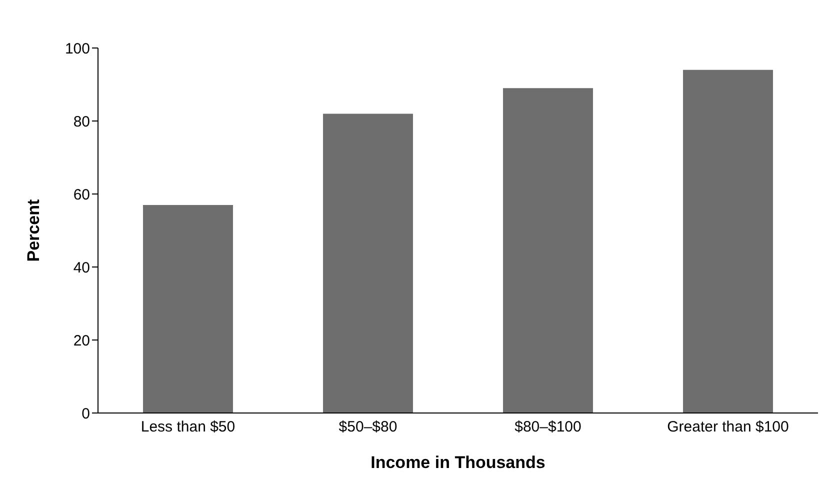 Image resolution: width=835 pixels, height=496 pixels. I want to click on x-axis-title: Income in Thousands, so click(458, 462).